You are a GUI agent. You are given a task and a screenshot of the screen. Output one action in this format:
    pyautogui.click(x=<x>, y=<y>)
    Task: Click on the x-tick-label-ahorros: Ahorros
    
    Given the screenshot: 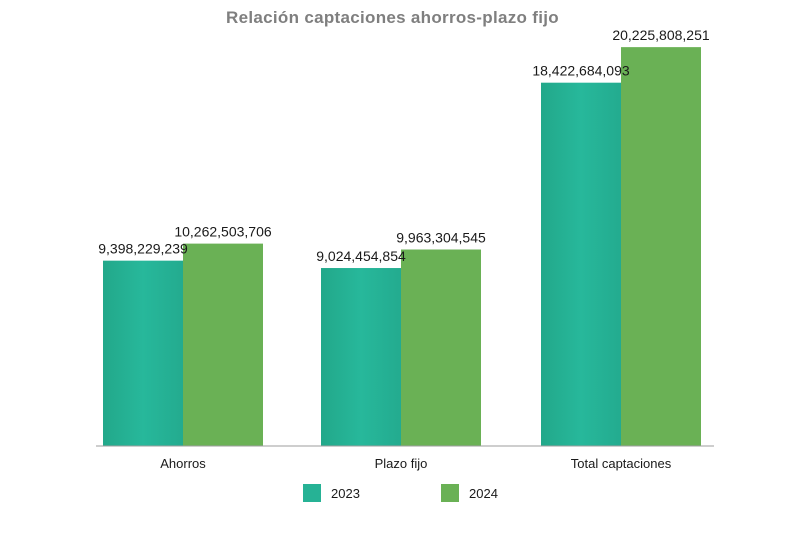 What is the action you would take?
    pyautogui.click(x=183, y=463)
    